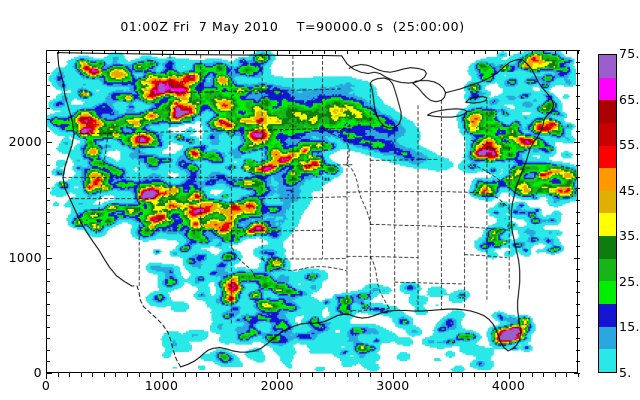 This screenshot has width=640, height=400. I want to click on colorbar-tick-label: 45., so click(629, 190).